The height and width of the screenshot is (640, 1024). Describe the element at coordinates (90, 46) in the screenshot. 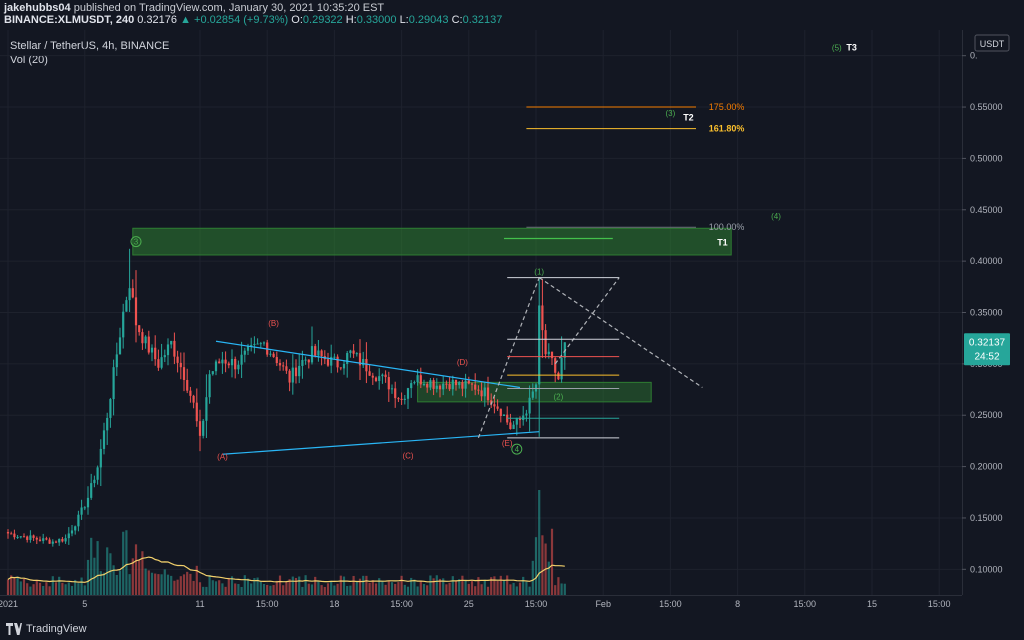

I see `series-legend: Stellar / TetherUS, 4h, BINANCE` at that location.